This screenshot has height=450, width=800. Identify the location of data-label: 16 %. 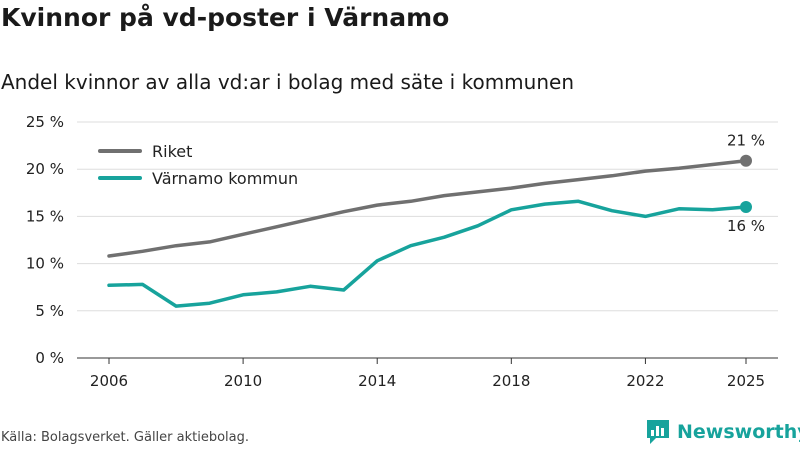
(746, 226).